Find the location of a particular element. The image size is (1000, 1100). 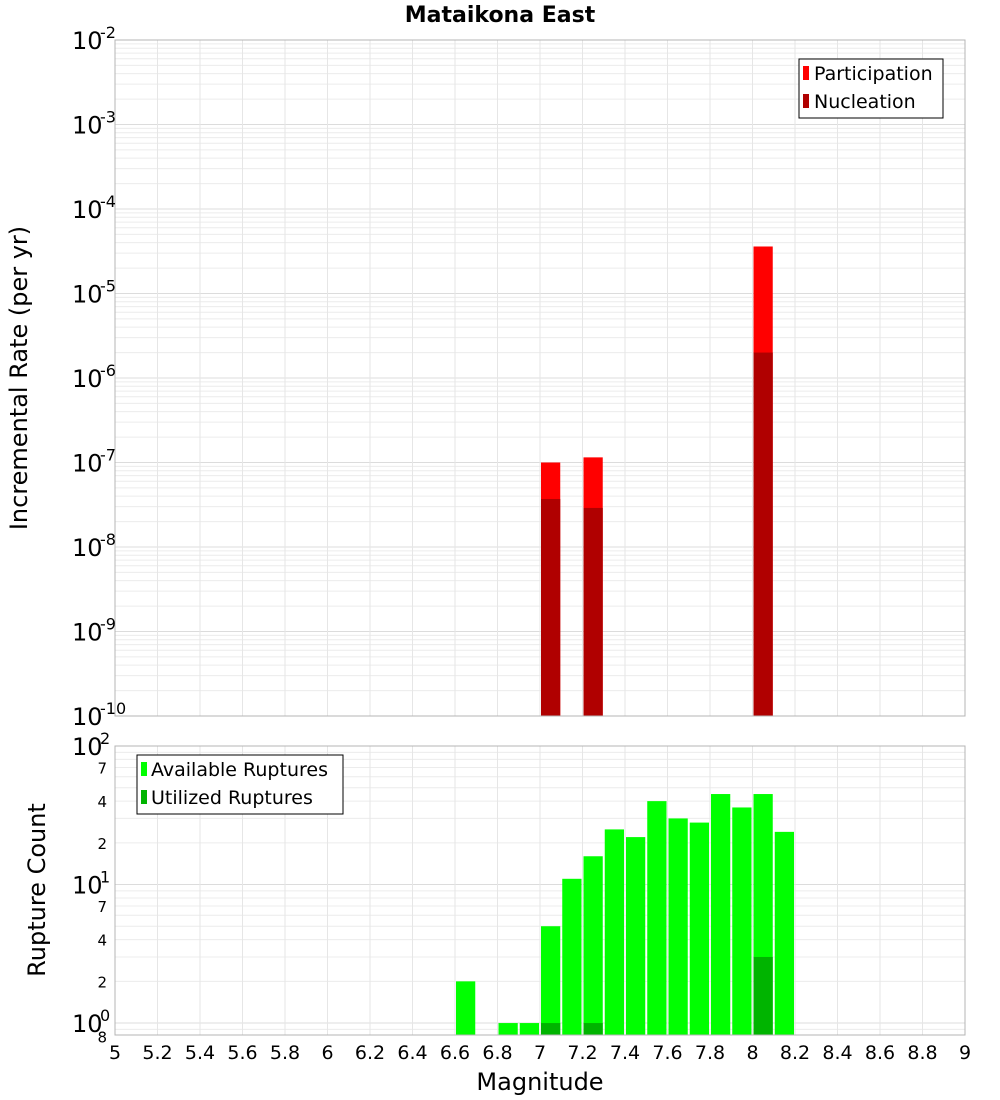

x-tick-label: 7.2 is located at coordinates (582, 1053).